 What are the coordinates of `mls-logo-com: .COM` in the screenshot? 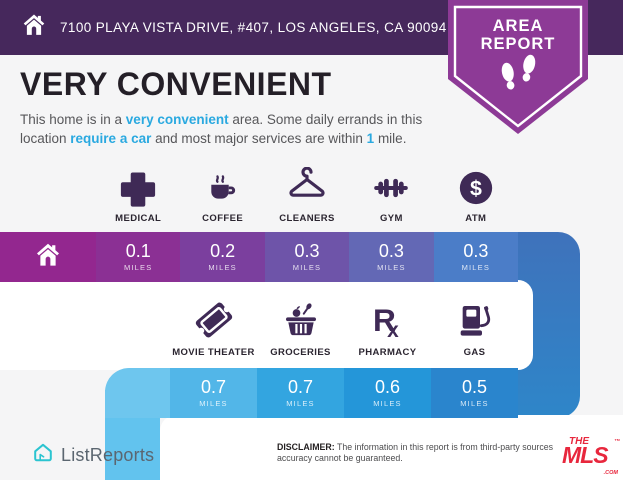 It's located at (610, 473).